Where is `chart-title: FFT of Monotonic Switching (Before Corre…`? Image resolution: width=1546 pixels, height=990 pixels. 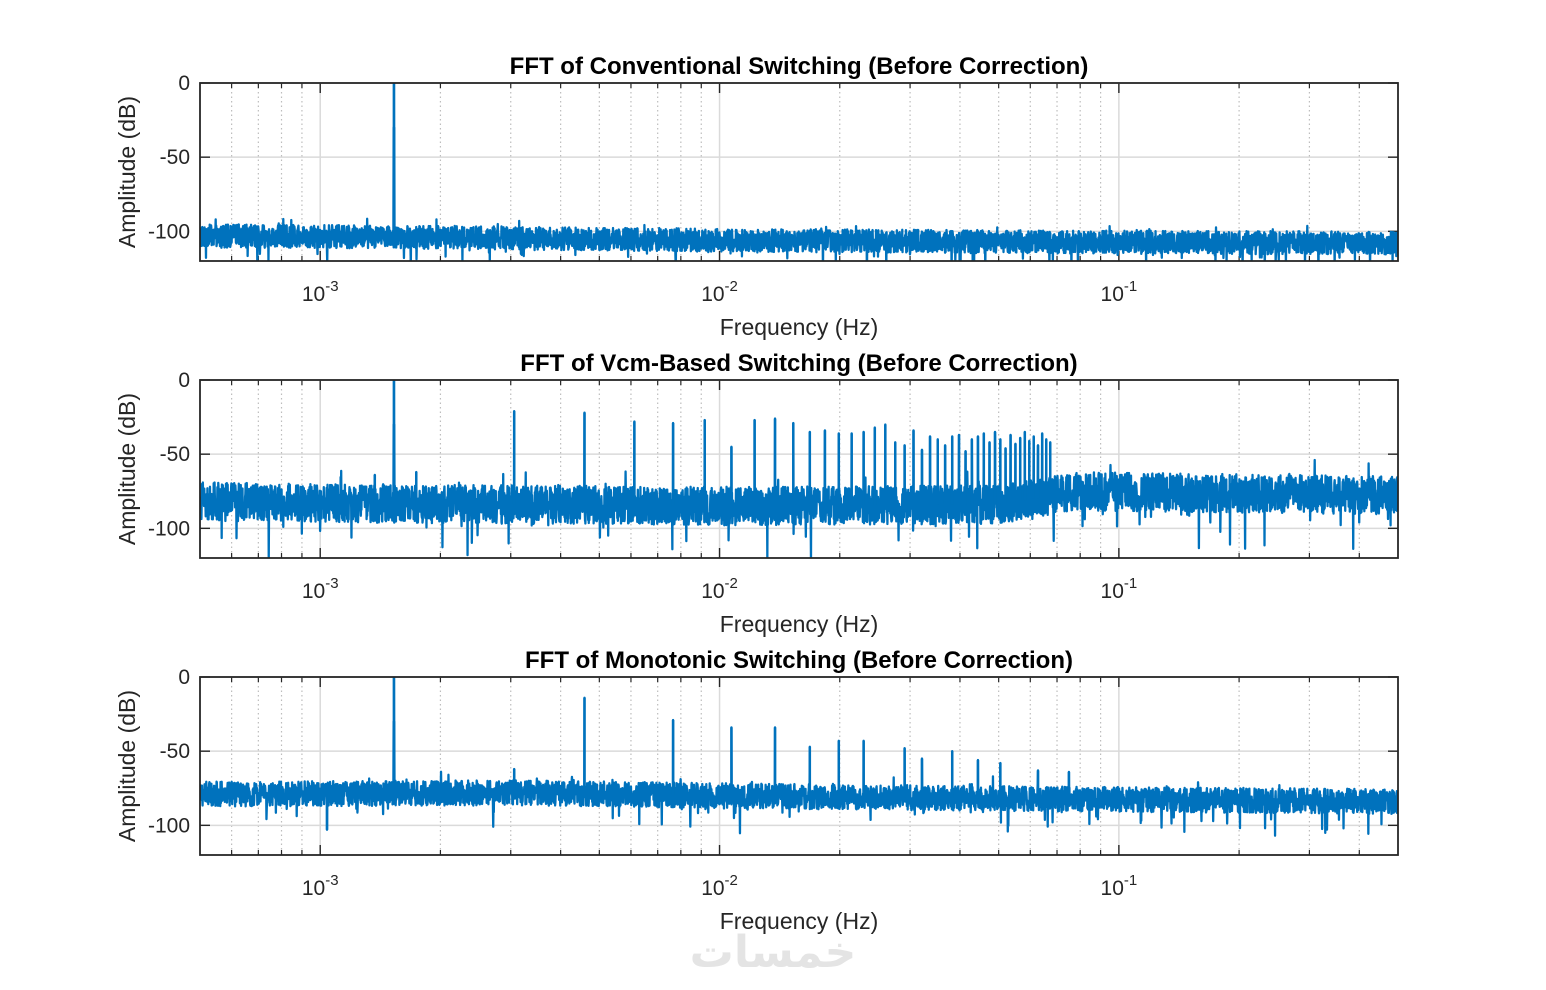 chart-title: FFT of Monotonic Switching (Before Corre… is located at coordinates (799, 660).